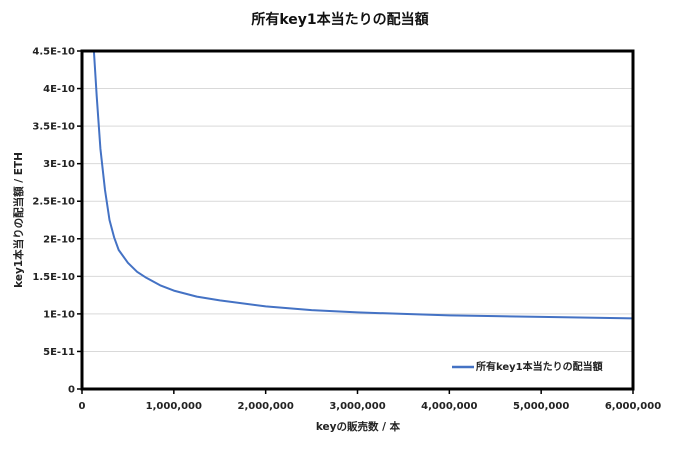  What do you see at coordinates (53, 127) in the screenshot?
I see `y-tick-label: 3.5E-10` at bounding box center [53, 127].